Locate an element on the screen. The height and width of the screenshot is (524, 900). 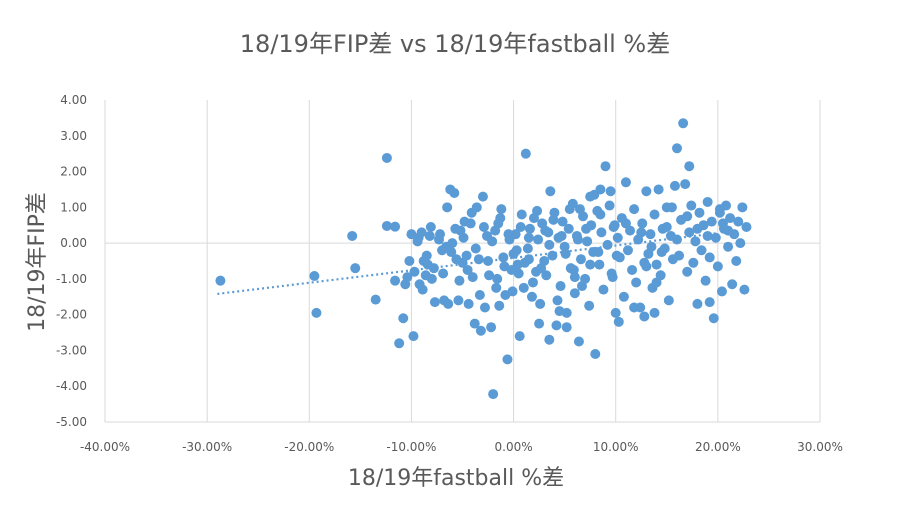
y-tick-label: 4.00 is located at coordinates (73, 100).